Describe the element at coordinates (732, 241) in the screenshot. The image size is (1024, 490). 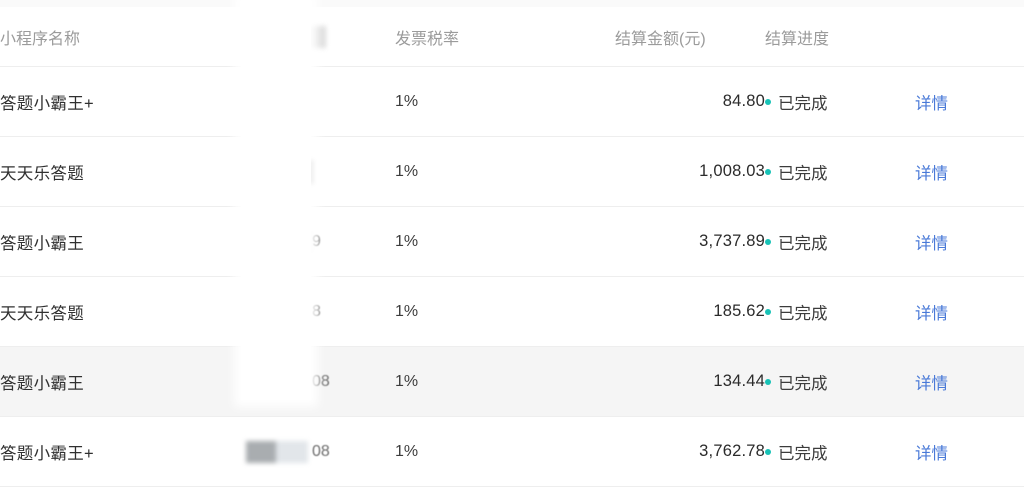
I see `settlement-amount-text: 3,737.89` at that location.